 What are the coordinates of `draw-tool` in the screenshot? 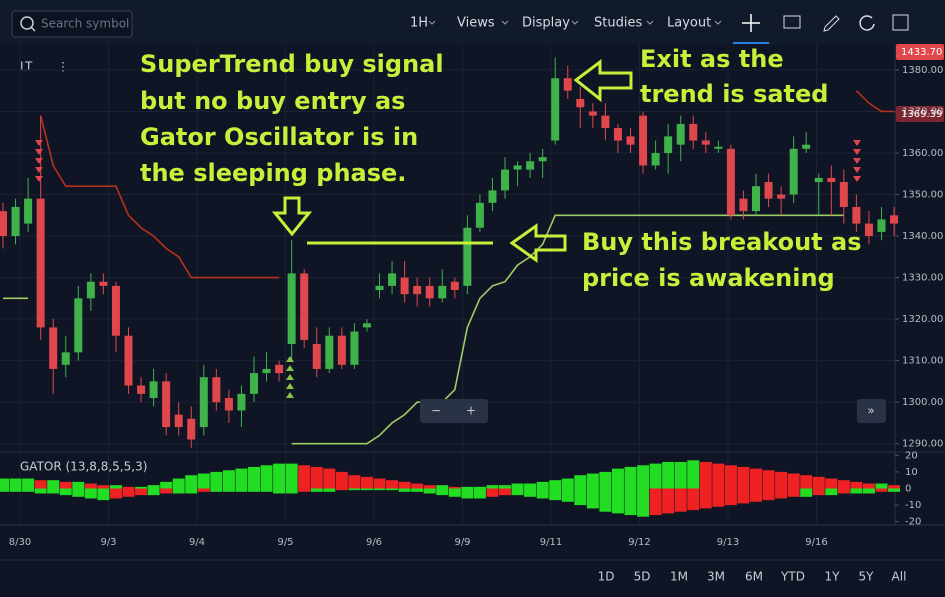 It's located at (831, 23).